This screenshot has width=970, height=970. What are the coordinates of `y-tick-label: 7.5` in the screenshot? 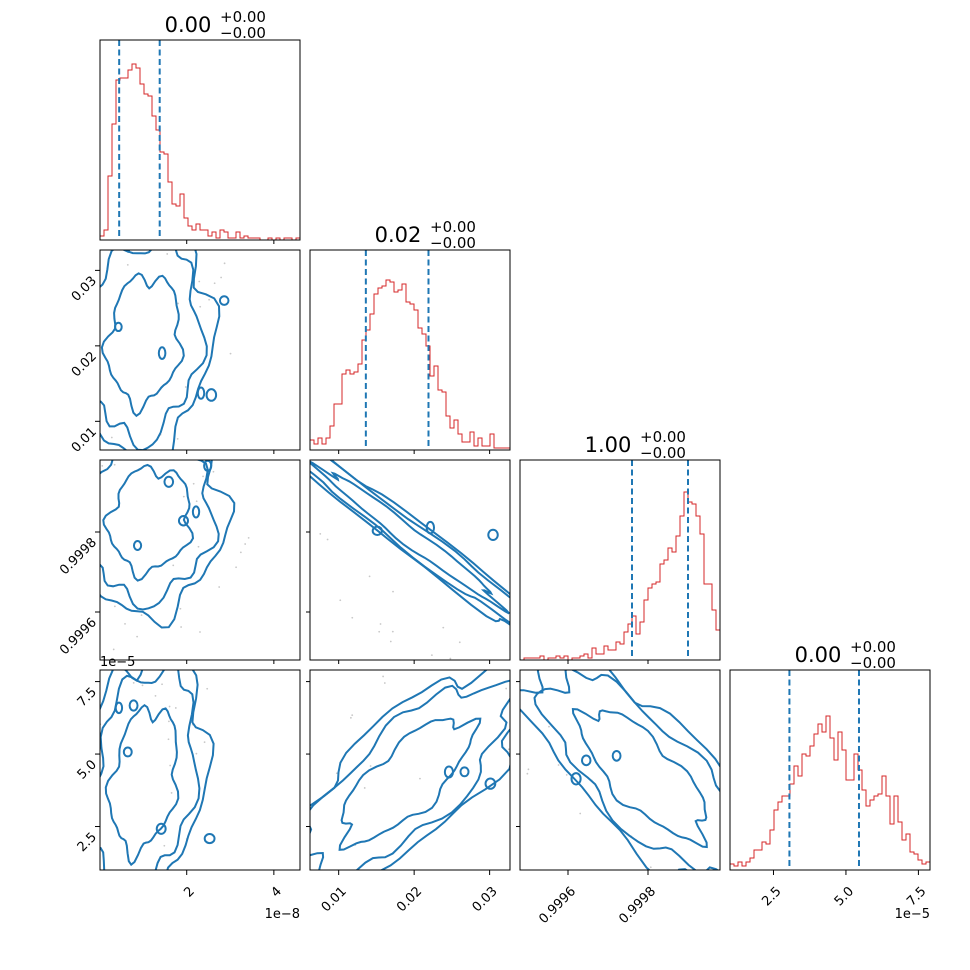 It's located at (87, 697).